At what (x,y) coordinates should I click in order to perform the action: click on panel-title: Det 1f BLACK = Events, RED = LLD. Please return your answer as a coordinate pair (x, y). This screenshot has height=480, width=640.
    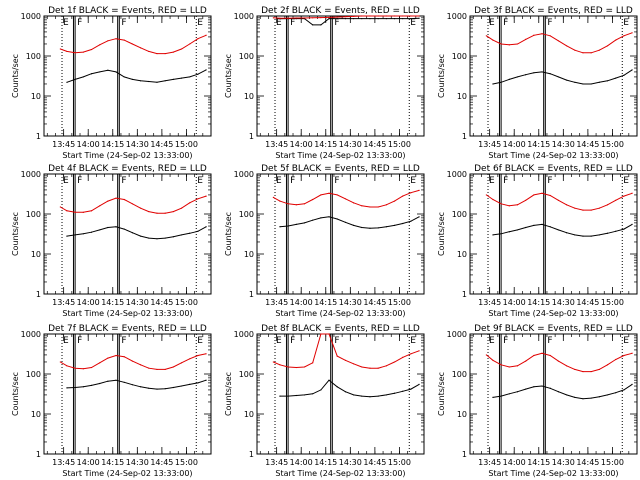
    Looking at the image, I should click on (127, 11).